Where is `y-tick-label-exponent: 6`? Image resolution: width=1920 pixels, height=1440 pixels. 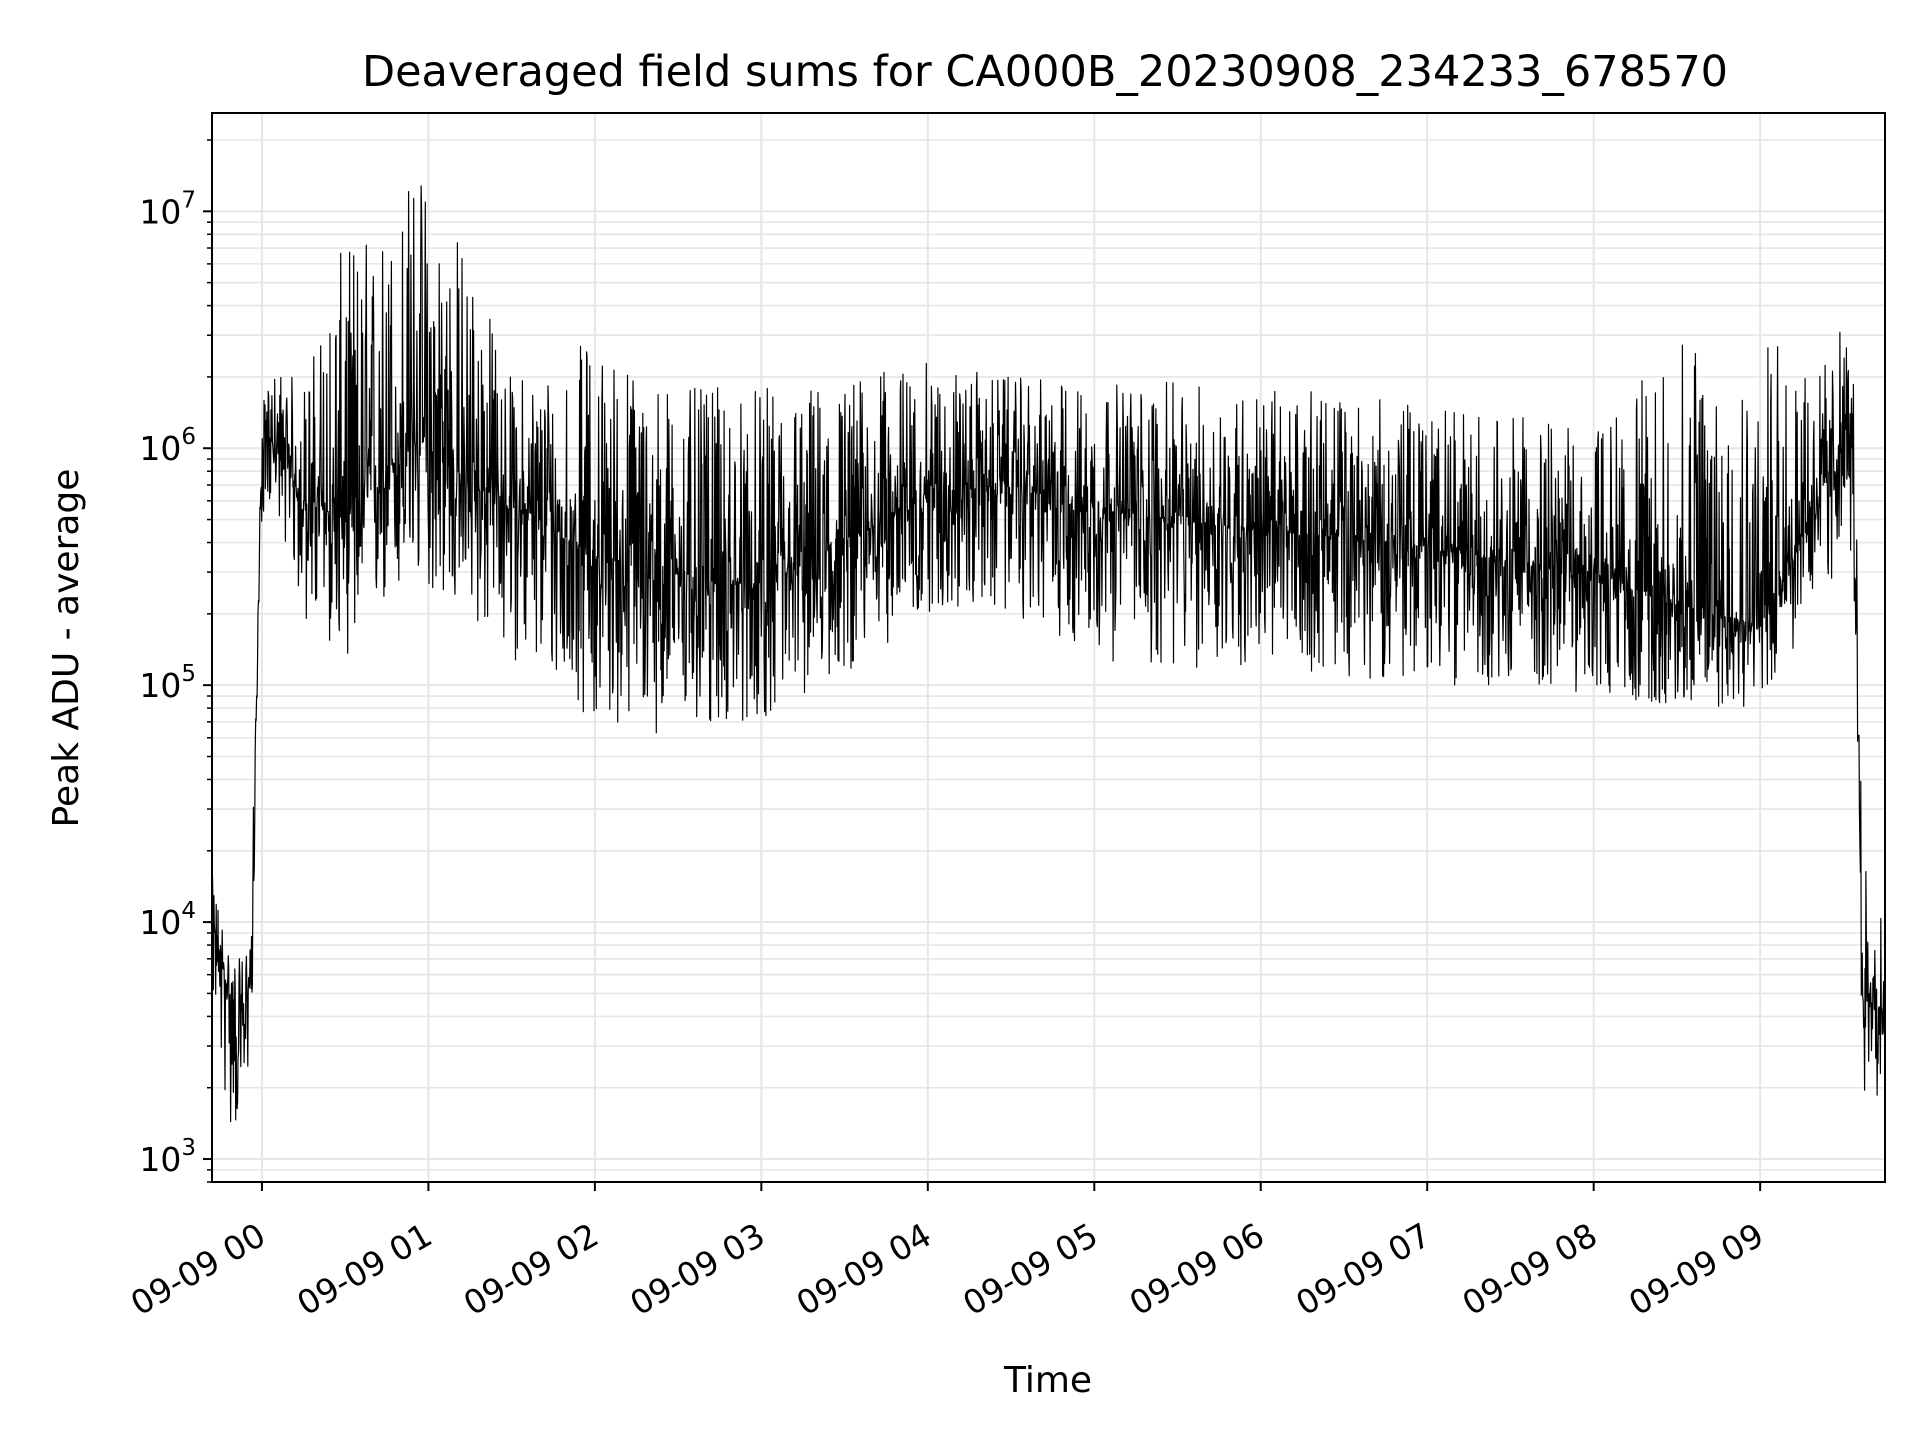 y-tick-label-exponent: 6 is located at coordinates (188, 437).